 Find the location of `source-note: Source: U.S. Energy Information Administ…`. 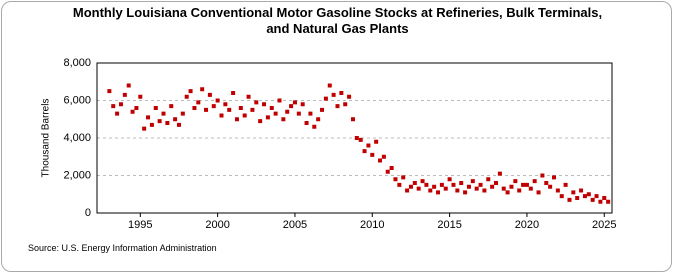

source-note: Source: U.S. Energy Information Administ… is located at coordinates (122, 248).